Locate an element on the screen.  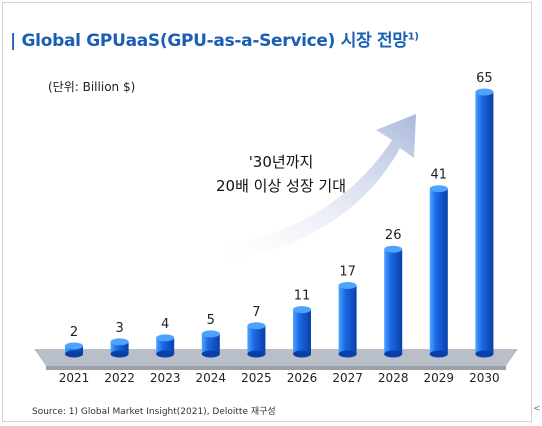
x-tick-label: 2021 is located at coordinates (74, 378).